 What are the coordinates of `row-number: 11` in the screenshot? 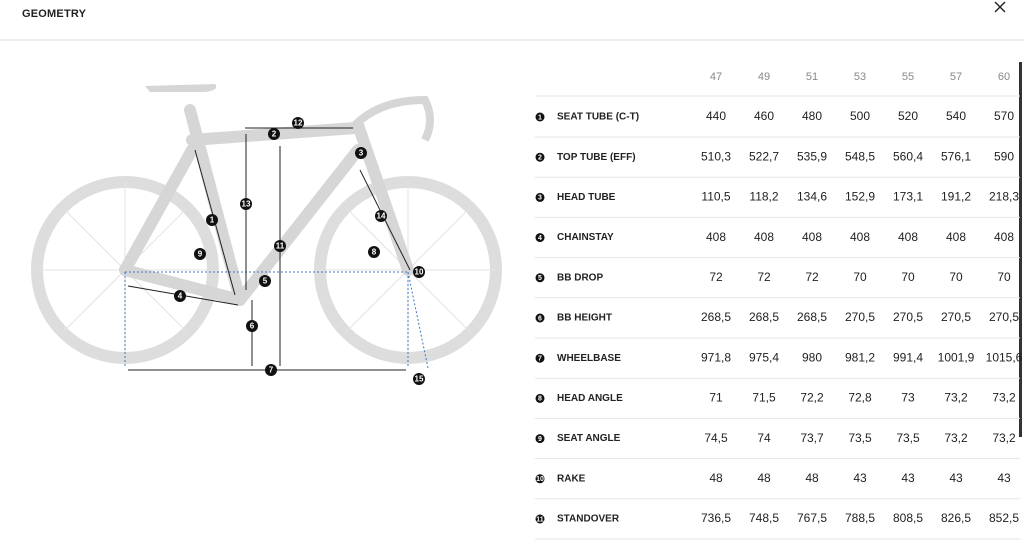 It's located at (540, 519).